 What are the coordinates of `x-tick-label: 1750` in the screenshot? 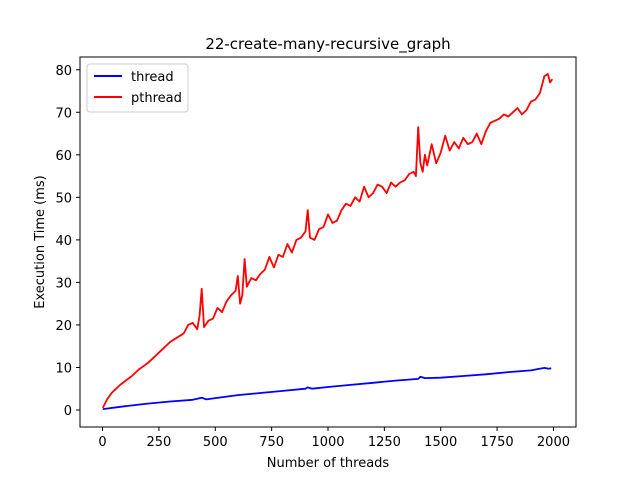 It's located at (497, 442).